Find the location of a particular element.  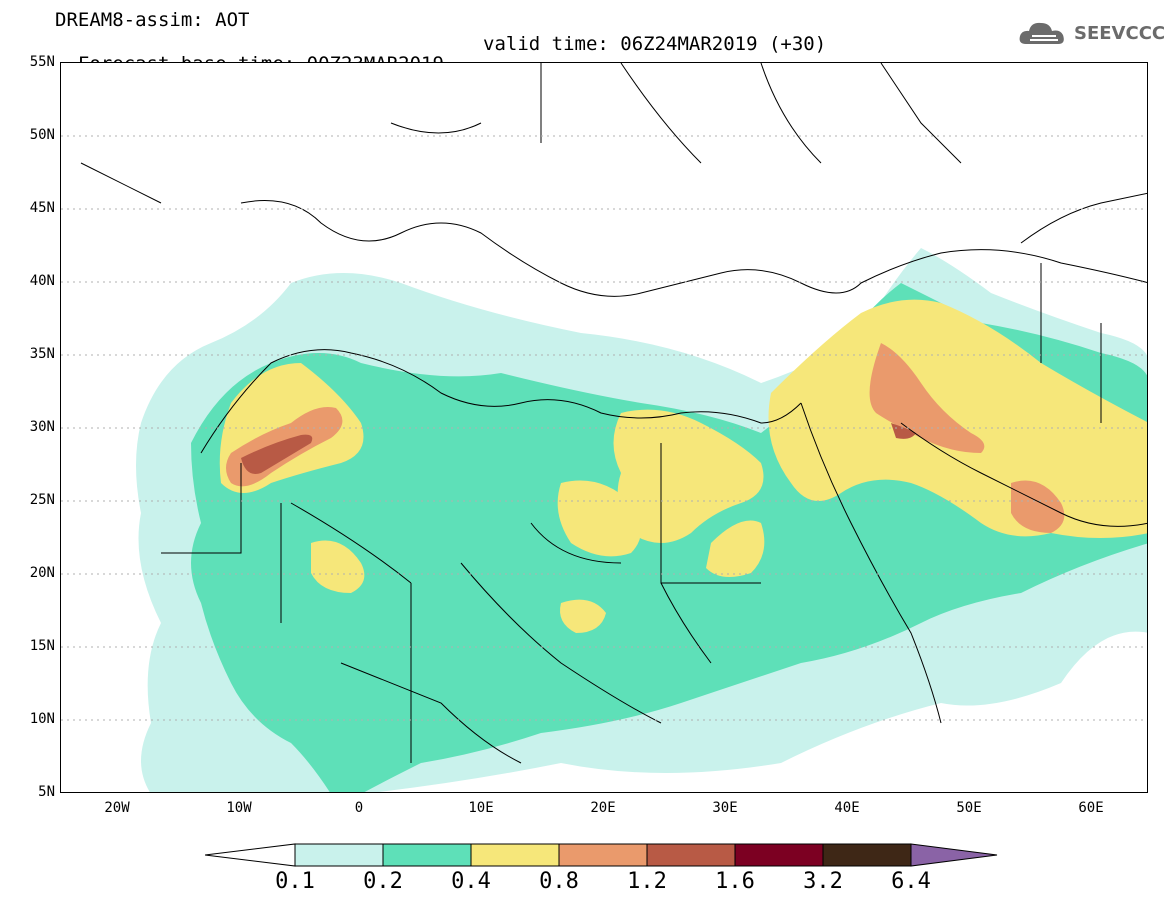

seevccc-logo: SEEVCCC is located at coordinates (1091, 33).